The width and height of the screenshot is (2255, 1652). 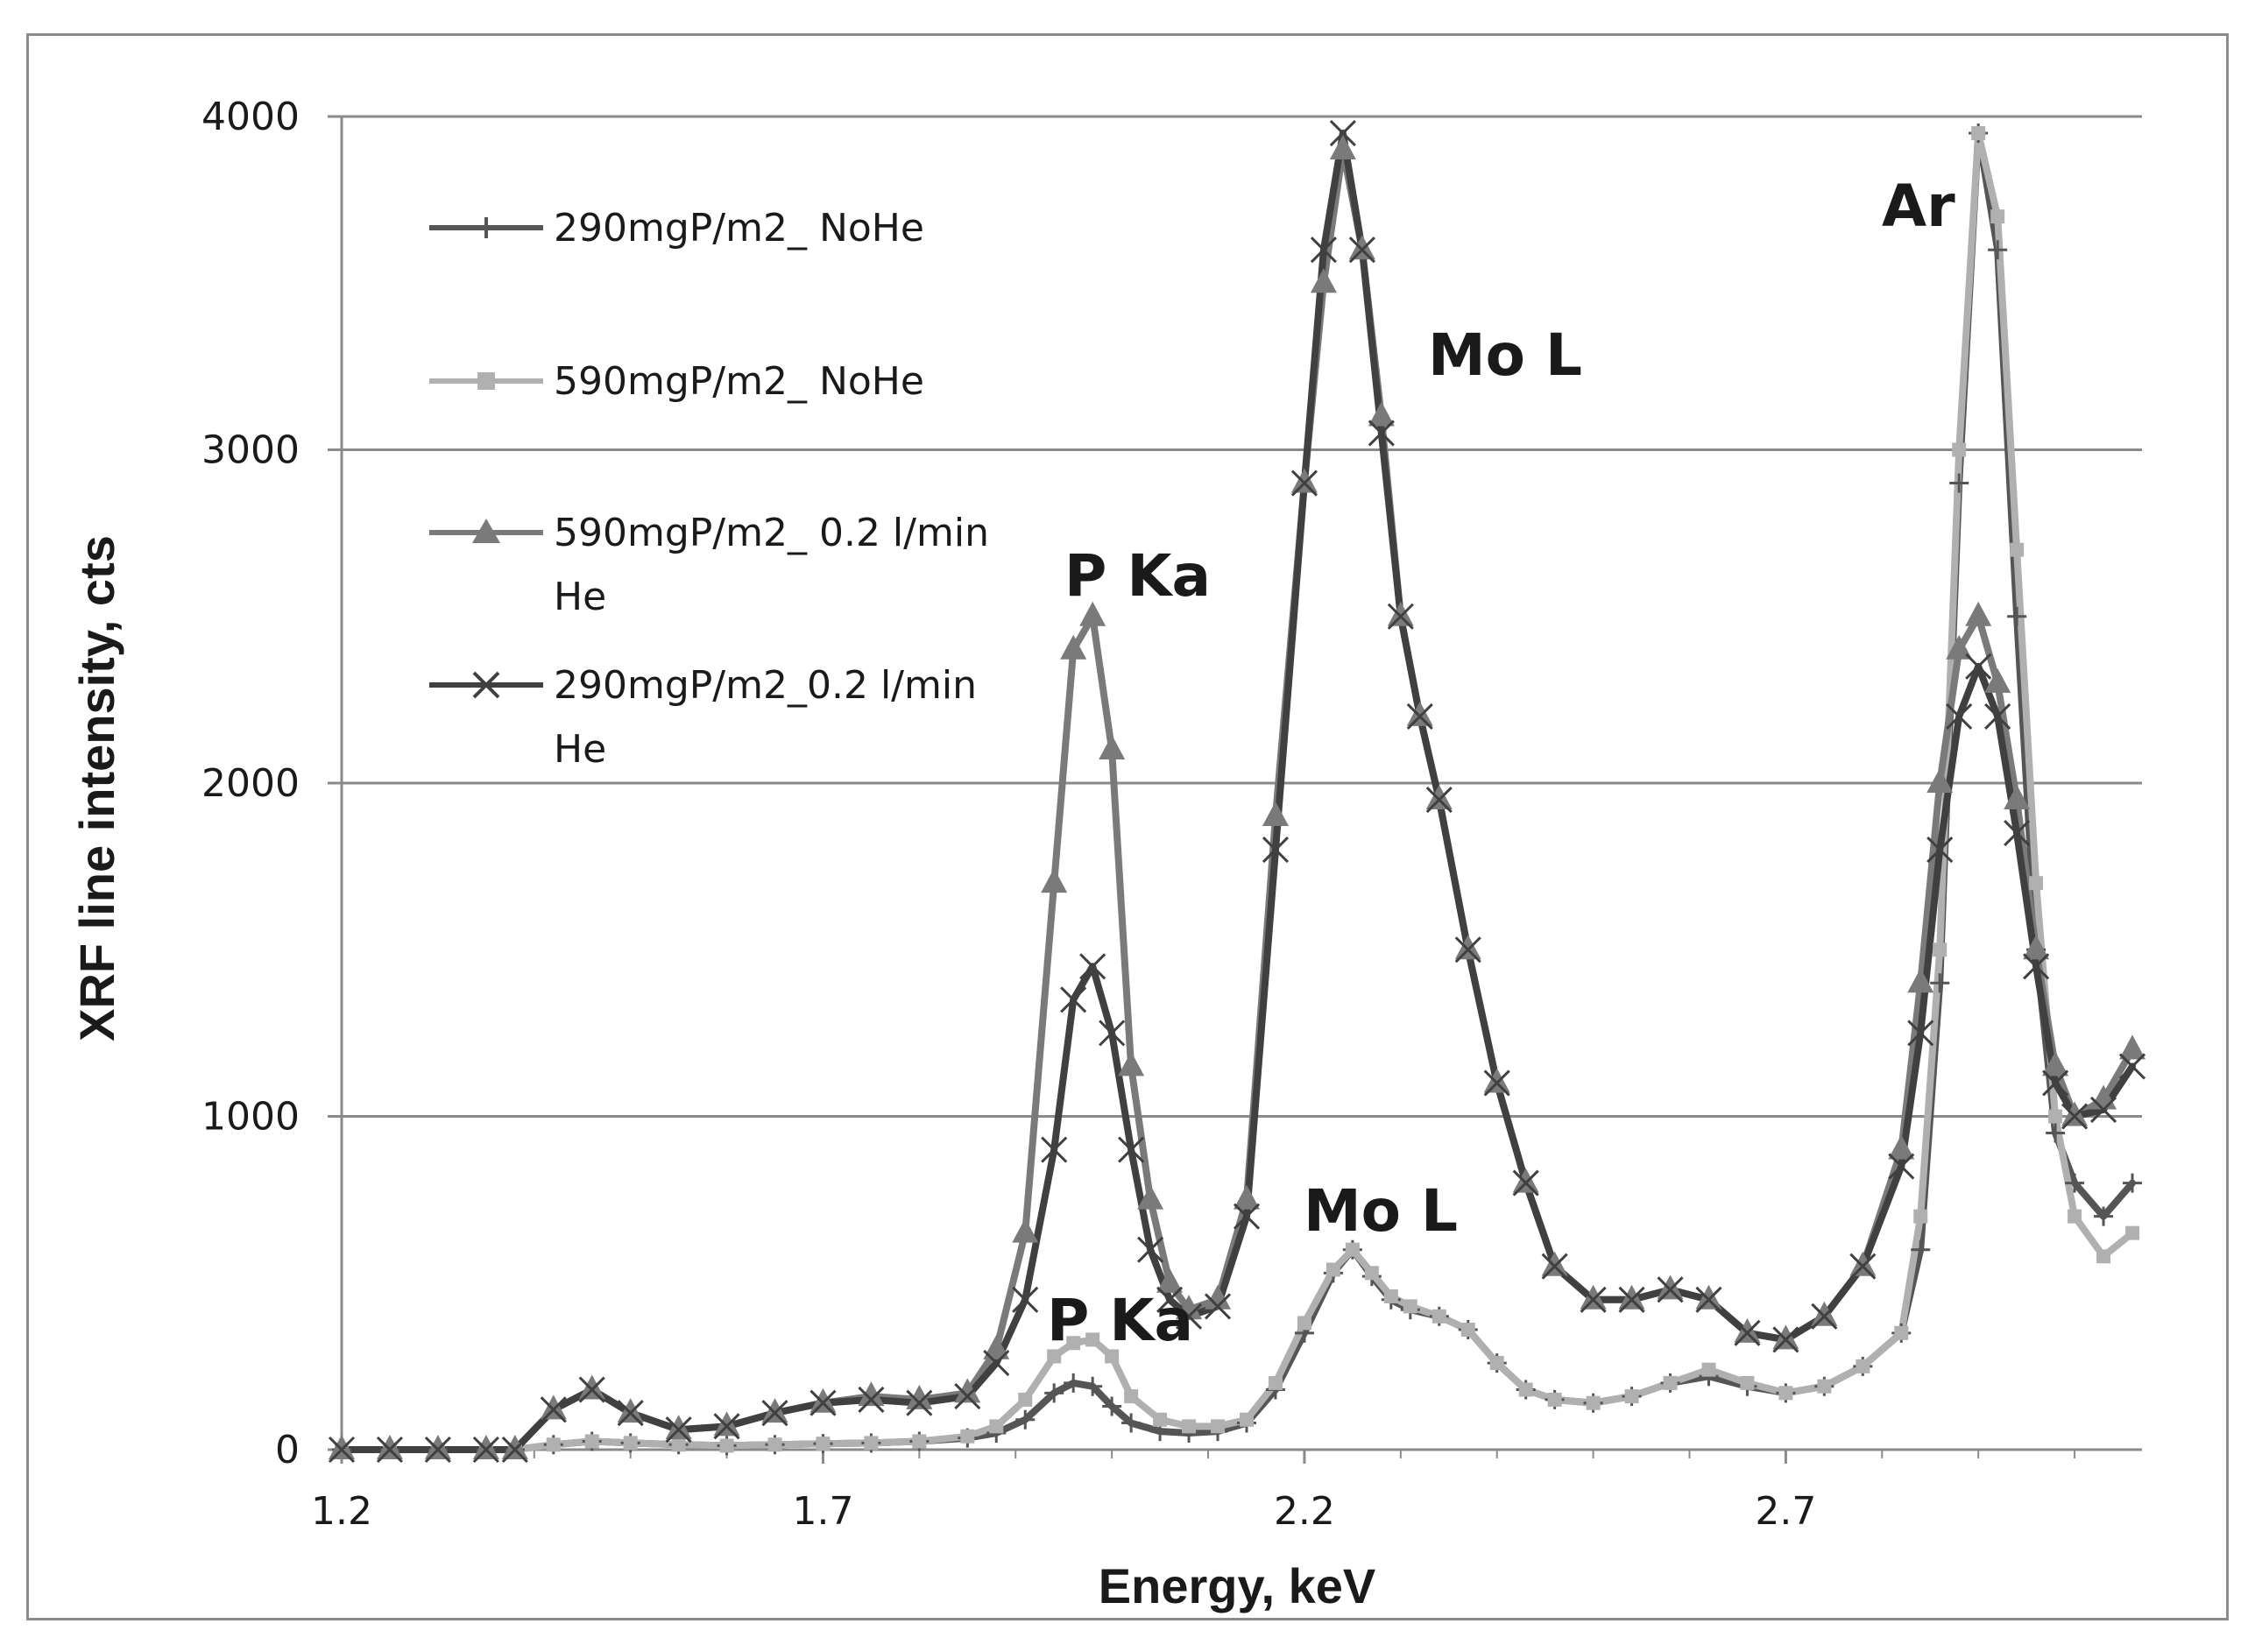 I want to click on annotation-p-ka-upper: P Ka, so click(x=1137, y=576).